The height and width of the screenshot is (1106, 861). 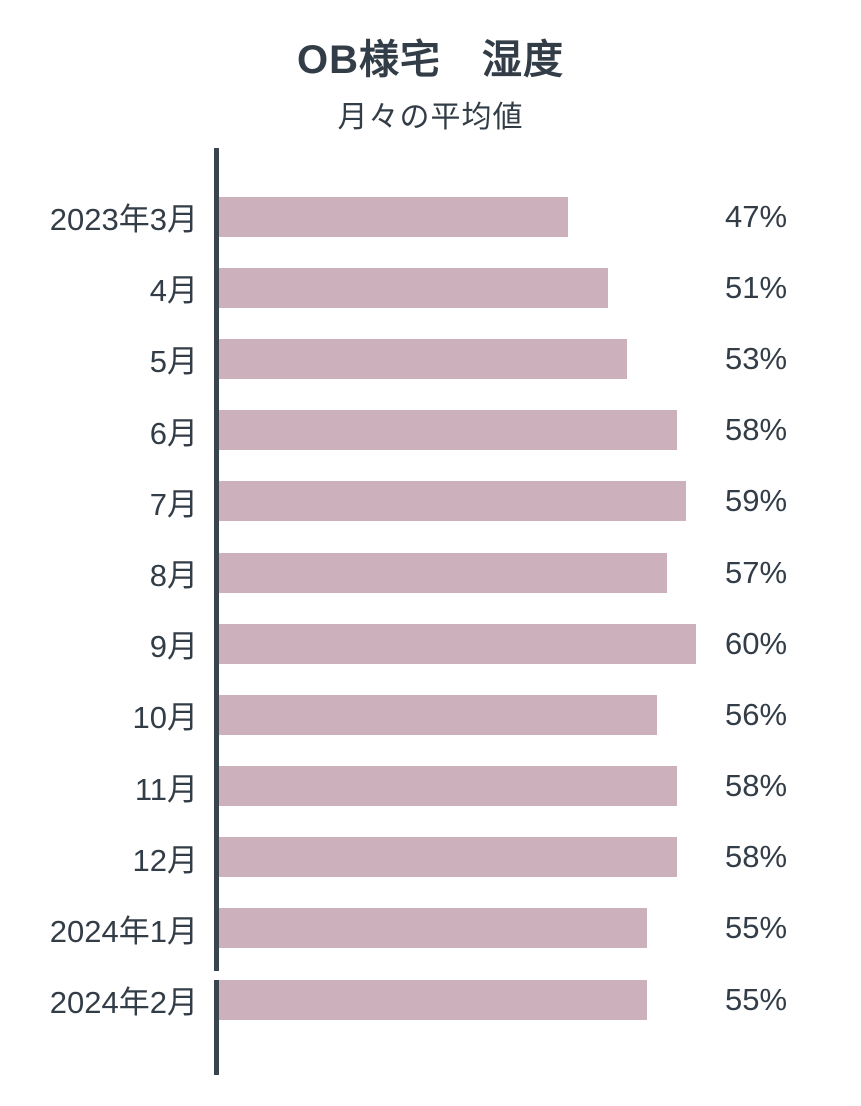 What do you see at coordinates (430, 117) in the screenshot?
I see `chart-subtitle: 月々の平均値` at bounding box center [430, 117].